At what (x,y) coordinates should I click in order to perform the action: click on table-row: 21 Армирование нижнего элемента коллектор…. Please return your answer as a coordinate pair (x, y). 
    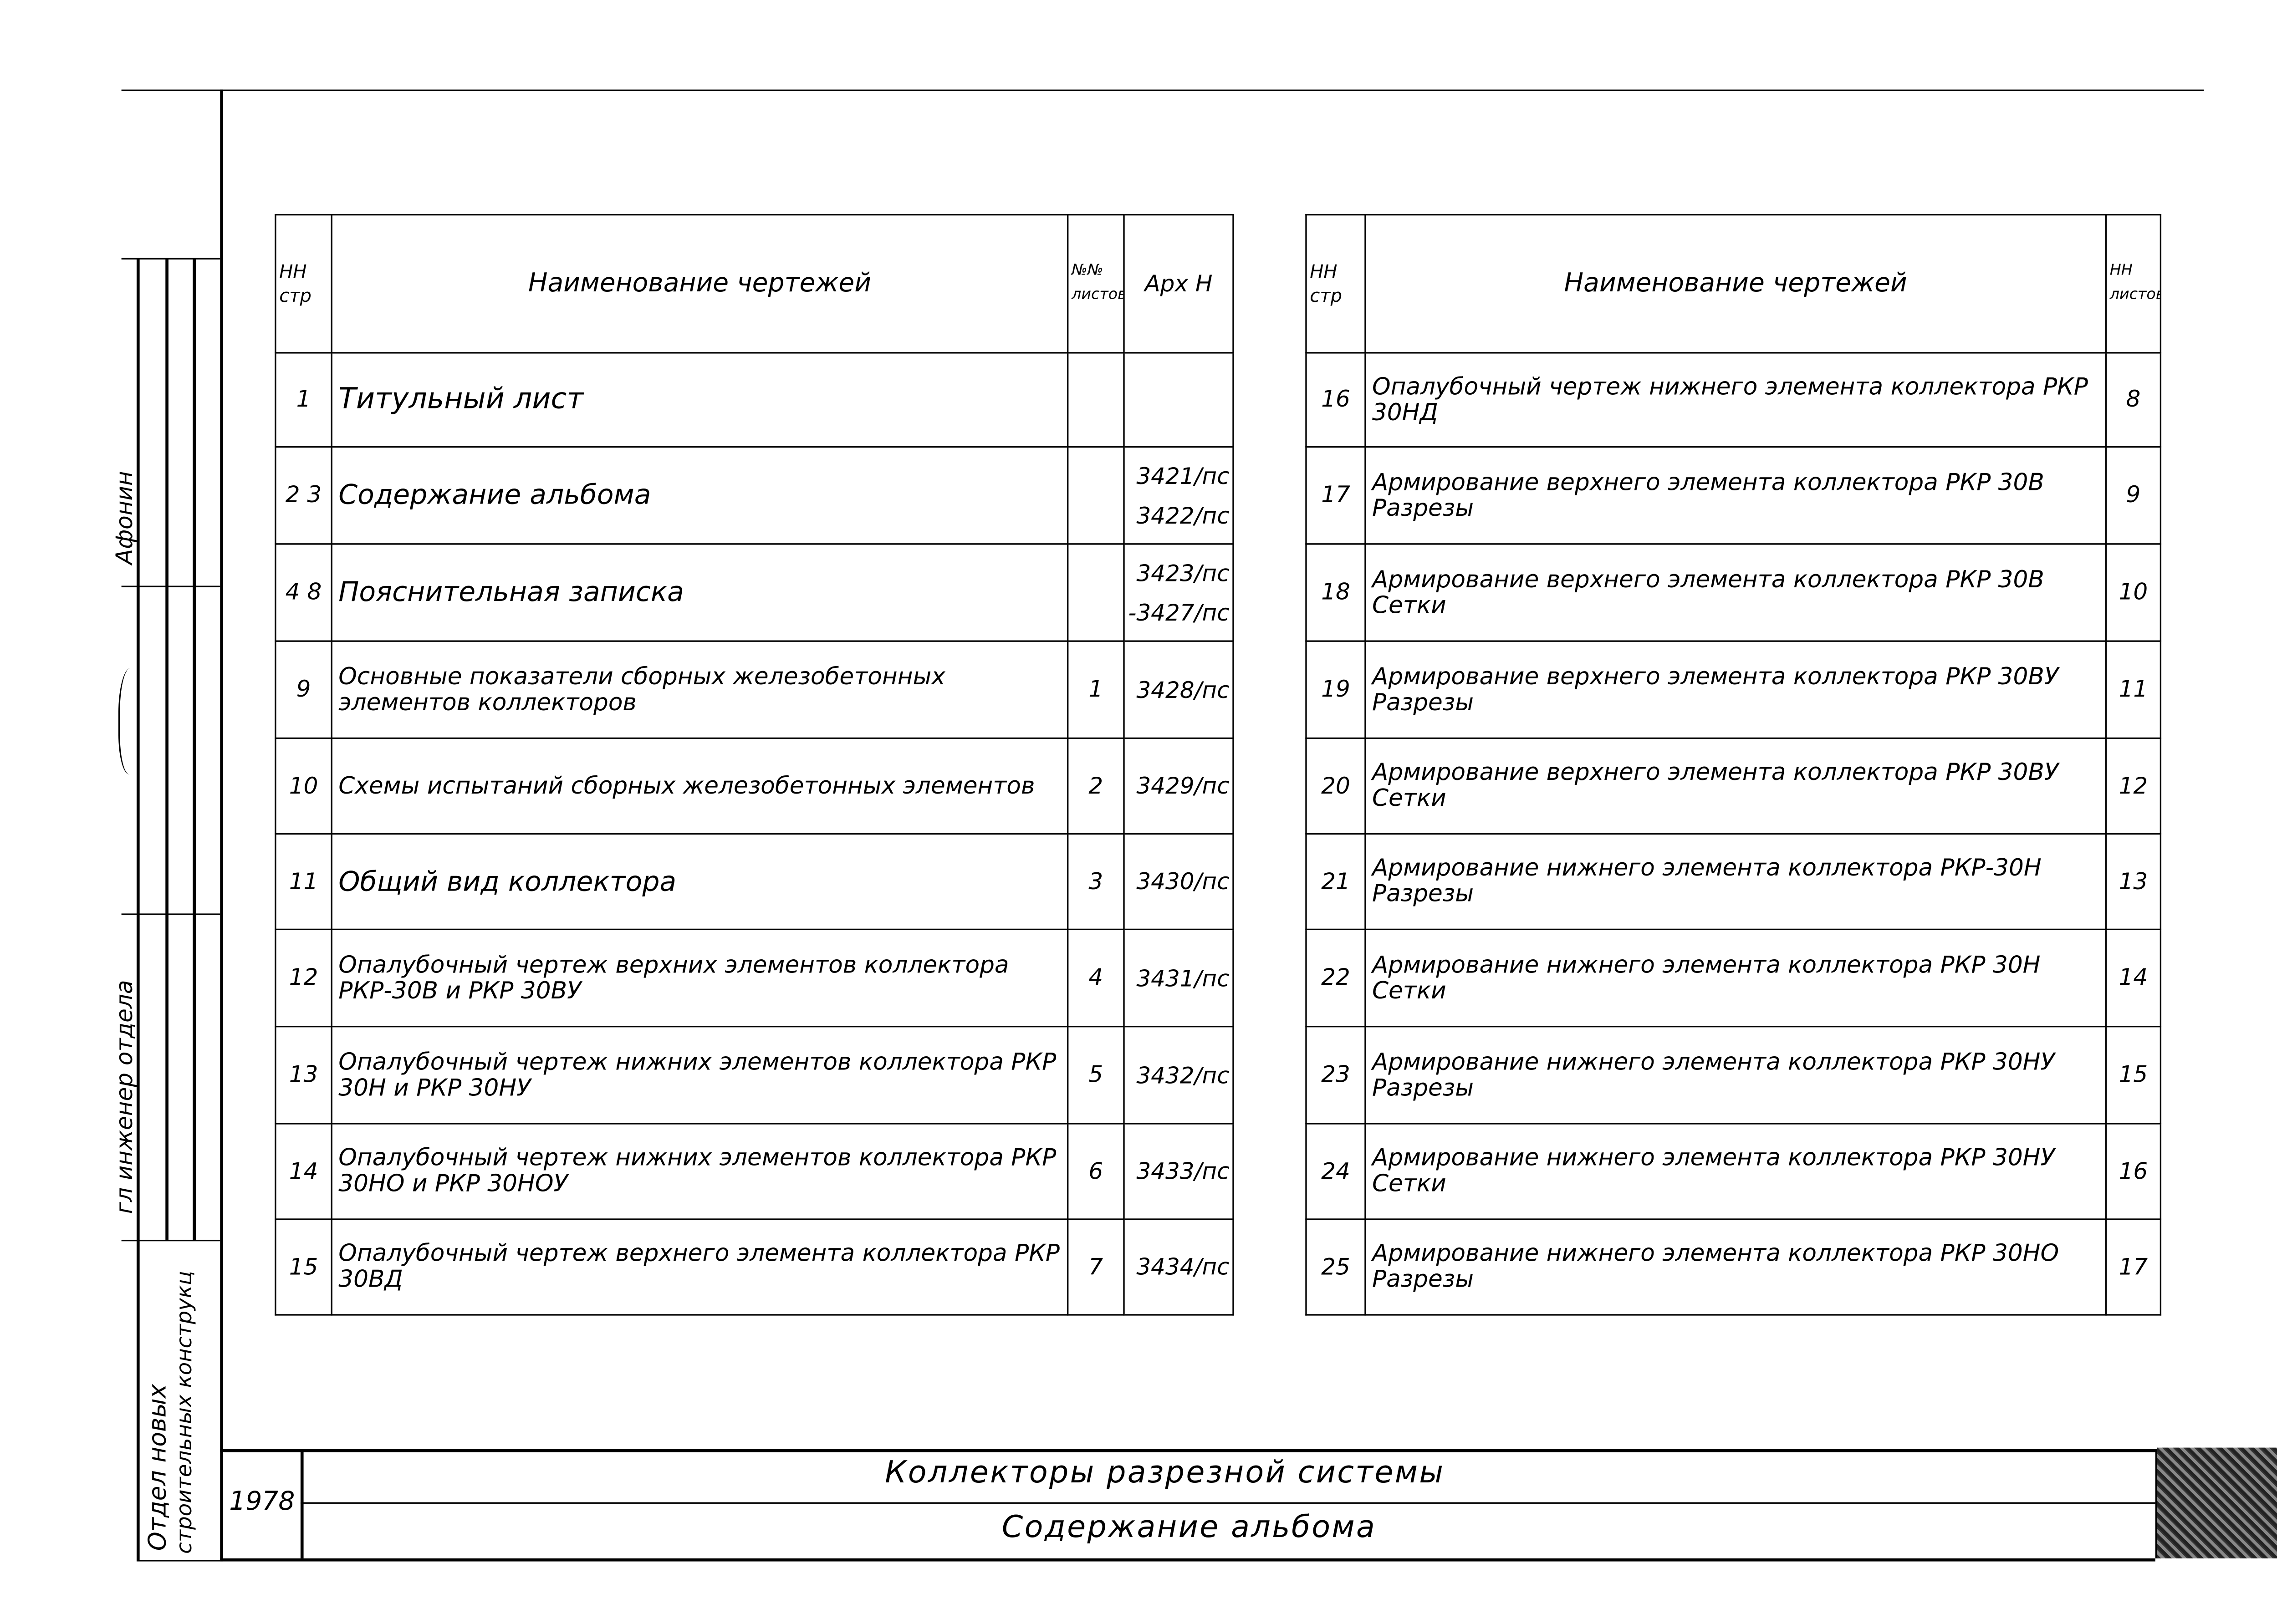
    Looking at the image, I should click on (1733, 882).